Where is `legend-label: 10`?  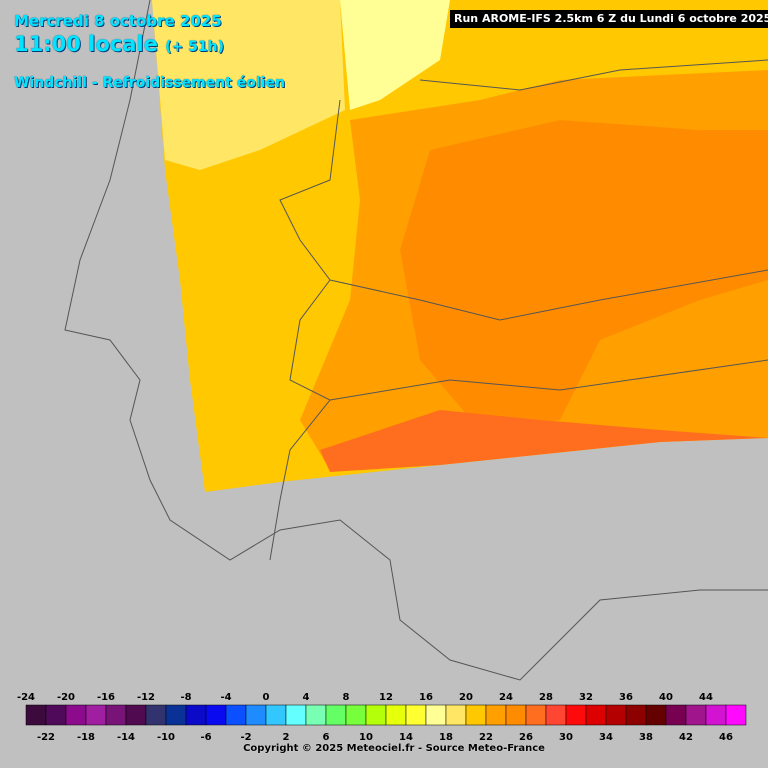
legend-label: 10 is located at coordinates (366, 737).